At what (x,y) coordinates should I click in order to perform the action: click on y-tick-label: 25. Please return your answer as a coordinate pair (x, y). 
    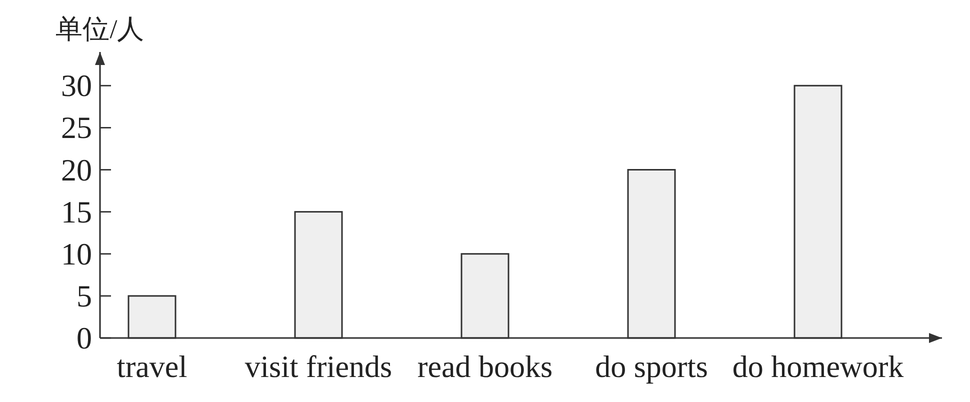
    Looking at the image, I should click on (76, 128).